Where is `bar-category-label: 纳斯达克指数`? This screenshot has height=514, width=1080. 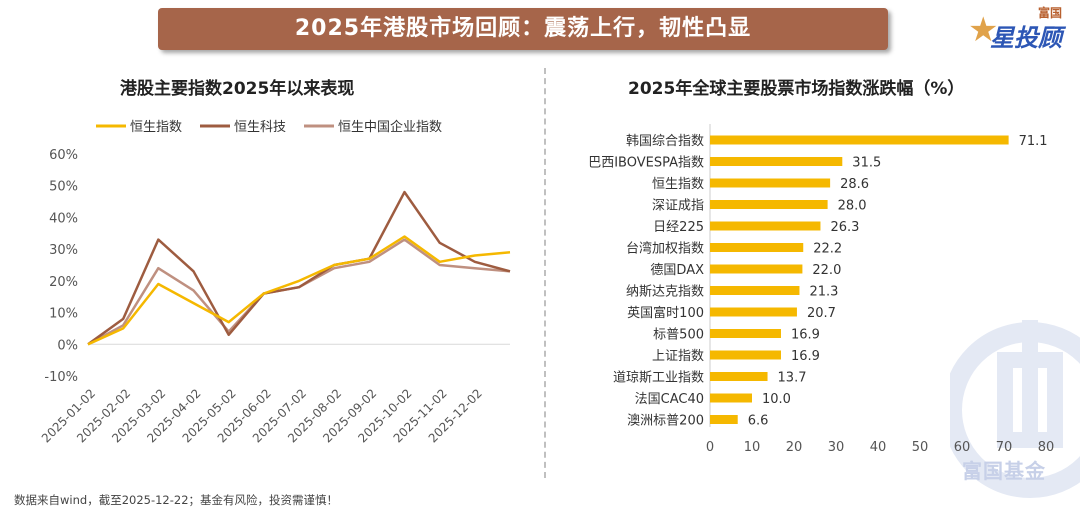
bar-category-label: 纳斯达克指数 is located at coordinates (665, 292).